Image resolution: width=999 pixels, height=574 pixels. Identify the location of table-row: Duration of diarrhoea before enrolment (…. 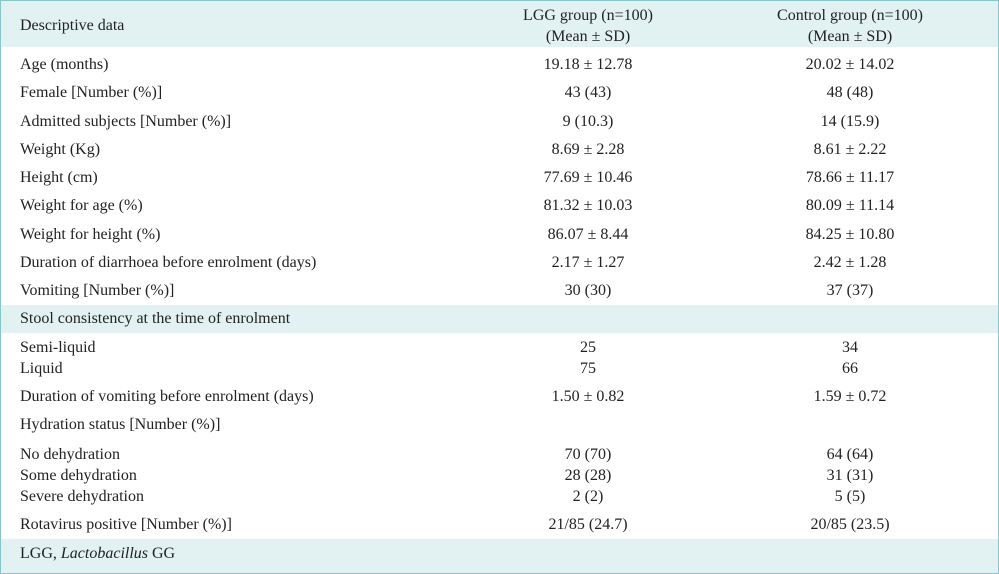
(499, 264).